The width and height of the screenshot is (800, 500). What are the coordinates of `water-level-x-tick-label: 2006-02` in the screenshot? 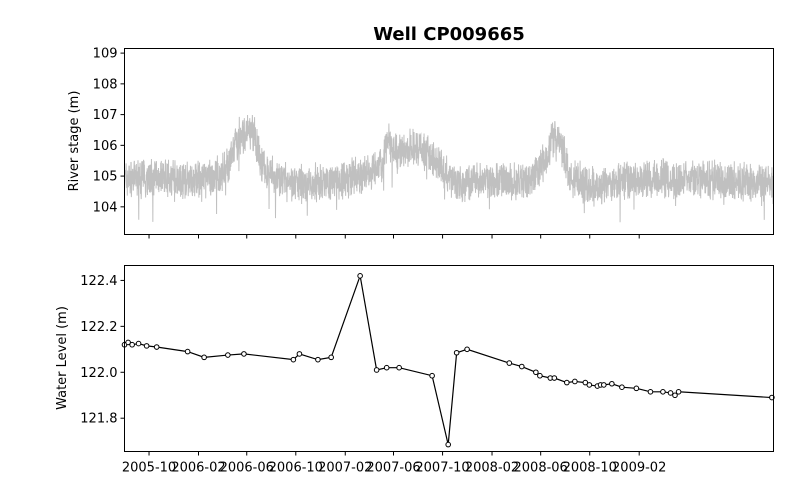 It's located at (198, 468).